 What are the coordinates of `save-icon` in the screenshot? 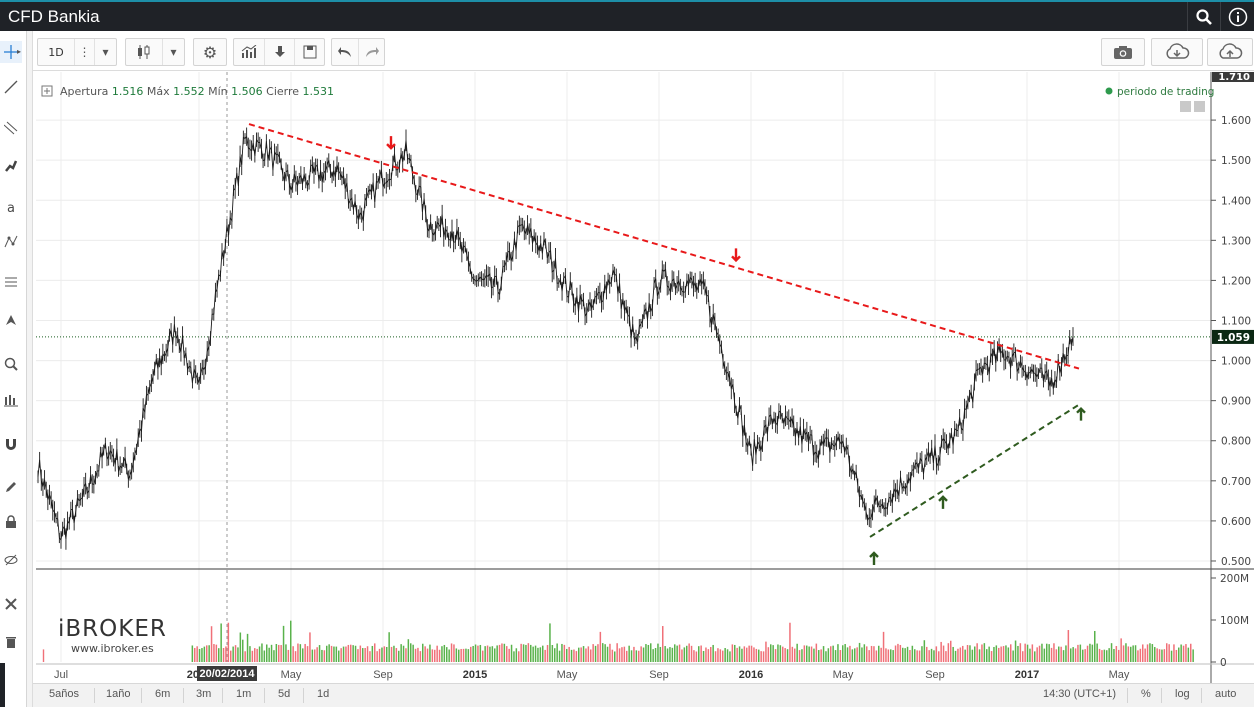 It's located at (309, 52).